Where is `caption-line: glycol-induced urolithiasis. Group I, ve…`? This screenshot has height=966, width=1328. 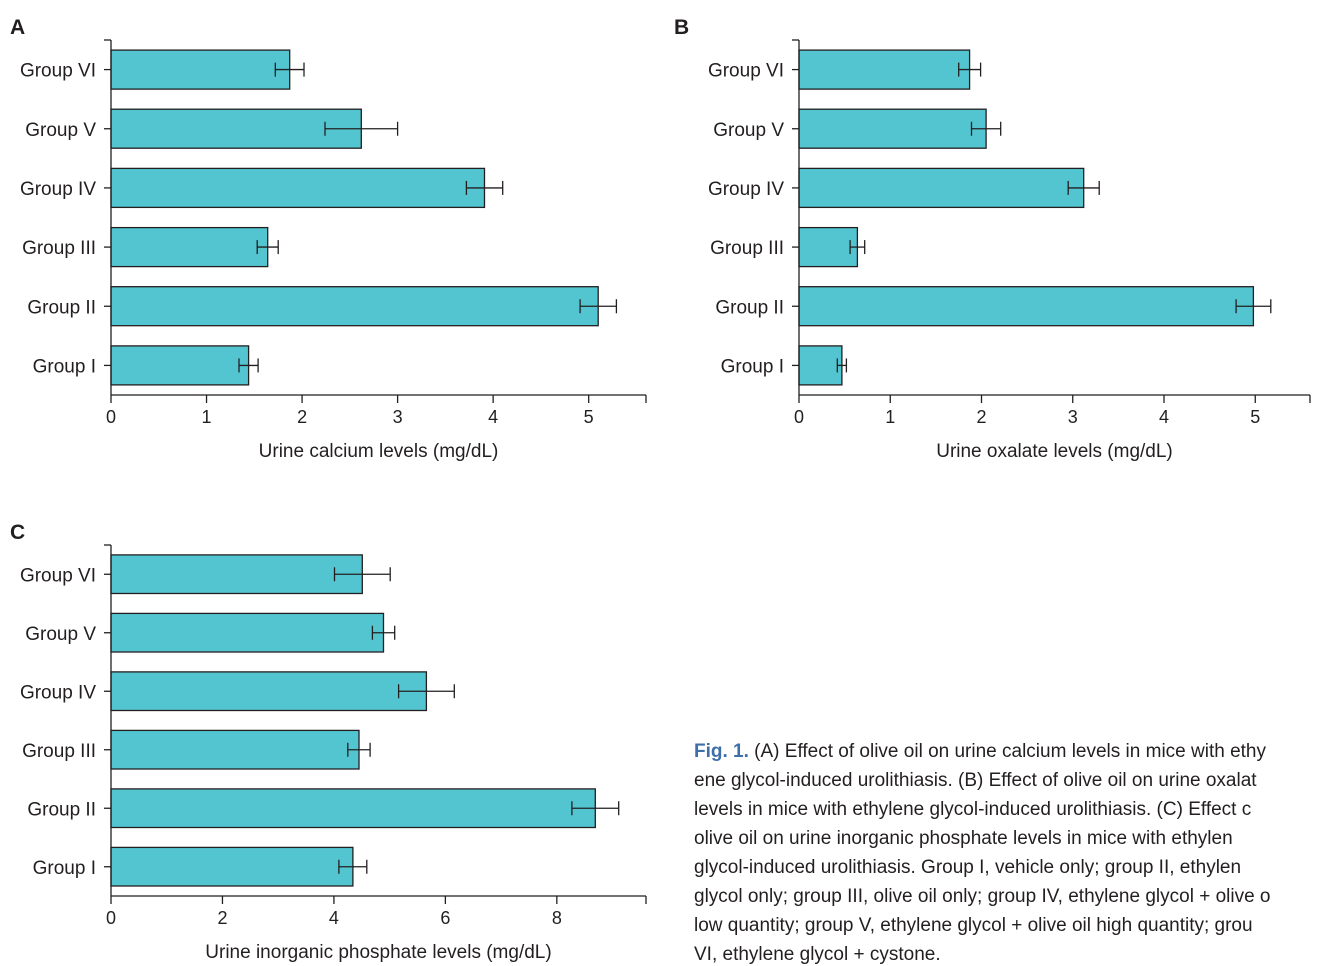 caption-line: glycol-induced urolithiasis. Group I, ve… is located at coordinates (968, 867).